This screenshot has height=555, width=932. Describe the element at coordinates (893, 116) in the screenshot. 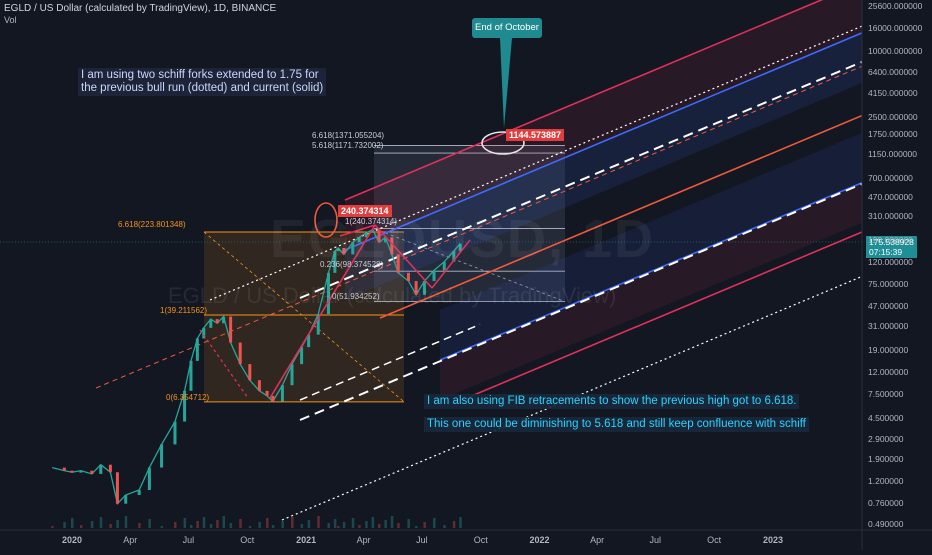

I see `y-tick-label: 2500.000000` at that location.